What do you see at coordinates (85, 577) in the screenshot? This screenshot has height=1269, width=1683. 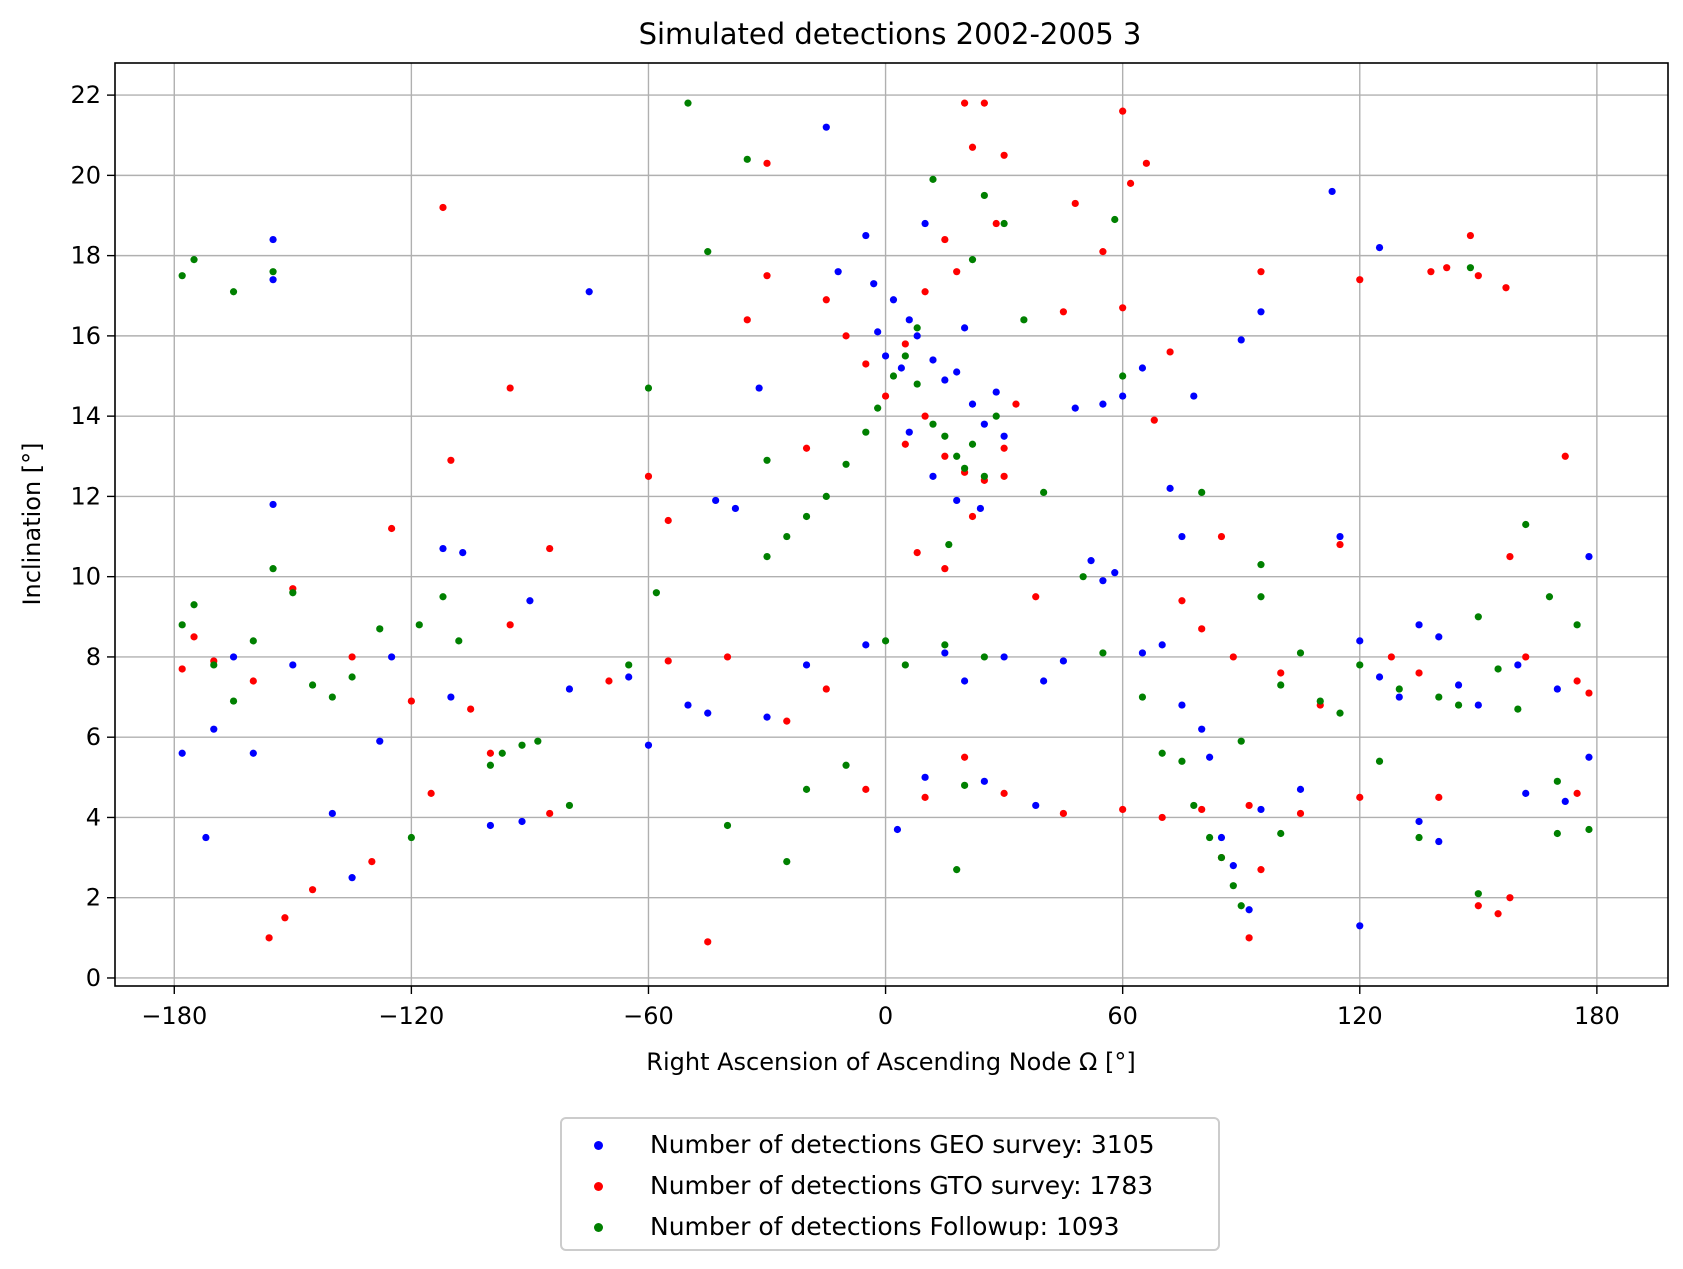 I see `y-tick-label: 10` at bounding box center [85, 577].